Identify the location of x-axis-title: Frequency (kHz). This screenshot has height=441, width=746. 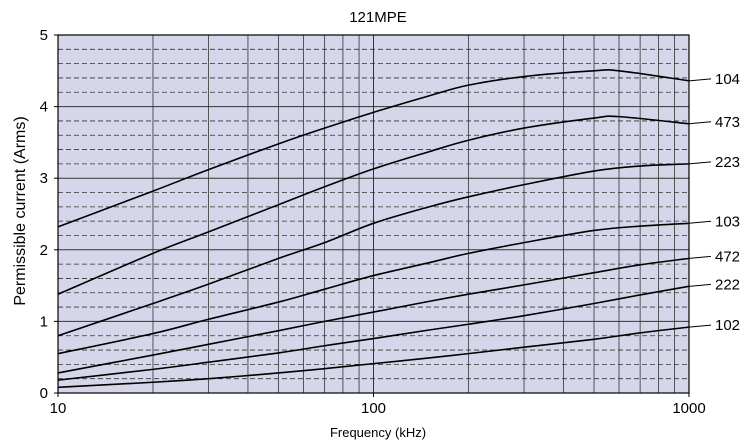
(378, 432).